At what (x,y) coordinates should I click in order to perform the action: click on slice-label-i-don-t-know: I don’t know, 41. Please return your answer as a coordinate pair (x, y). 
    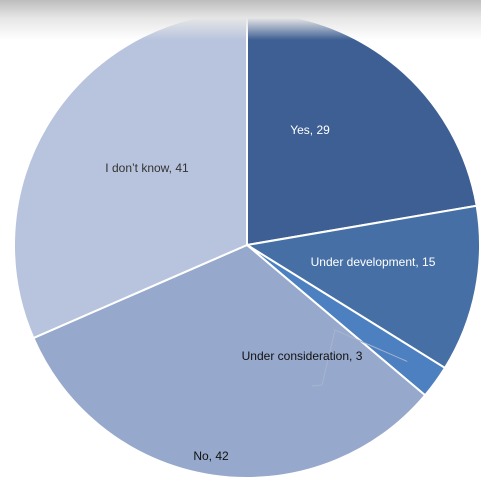
    Looking at the image, I should click on (147, 168).